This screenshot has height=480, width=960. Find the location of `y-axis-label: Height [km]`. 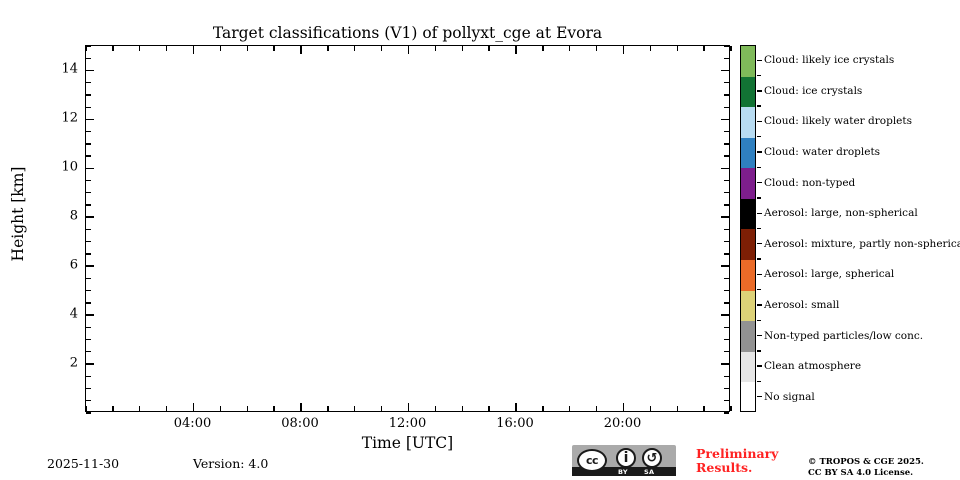

y-axis-label: Height [km] is located at coordinates (18, 214).